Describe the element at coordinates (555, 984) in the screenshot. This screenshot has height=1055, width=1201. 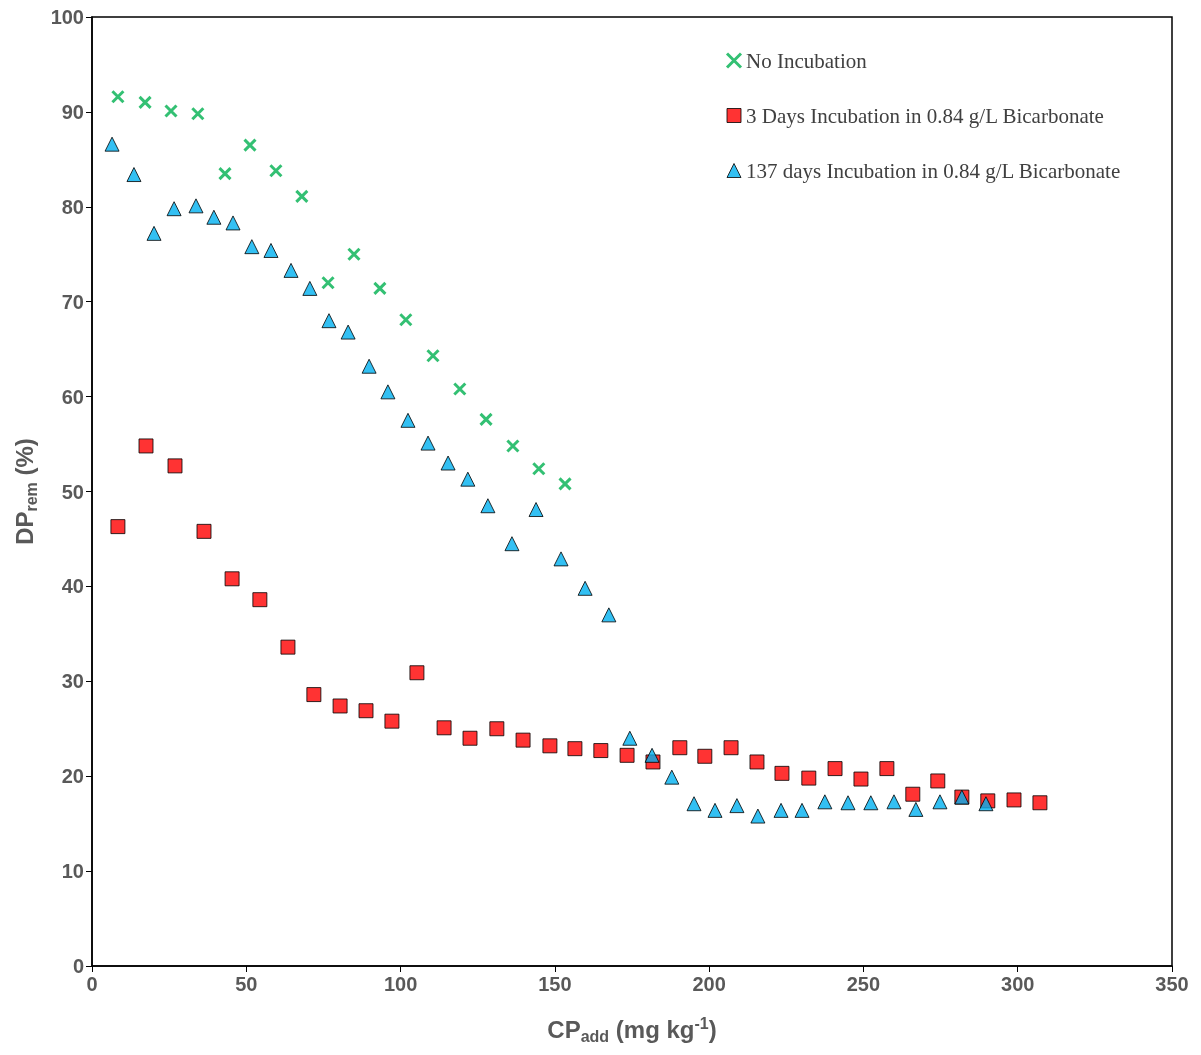
I see `x-tick-label: 150` at that location.